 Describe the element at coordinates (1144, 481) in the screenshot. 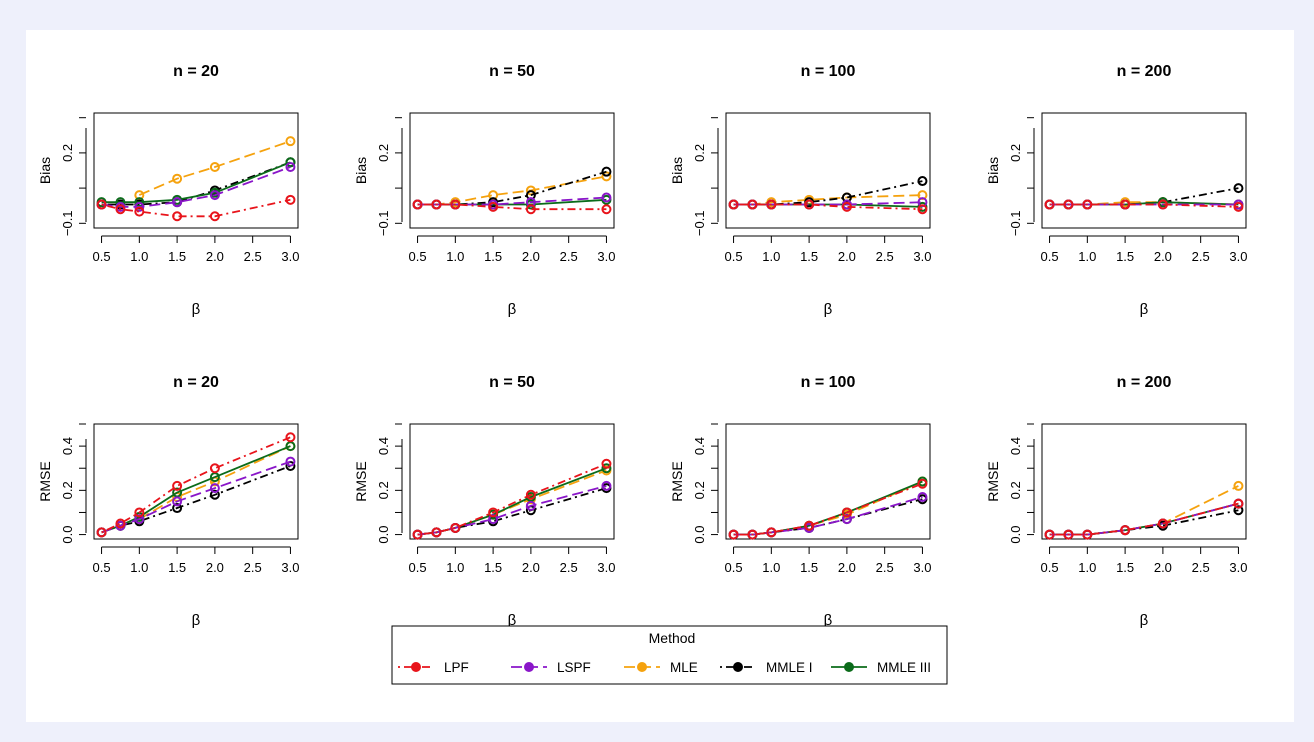

I see `plot-box` at that location.